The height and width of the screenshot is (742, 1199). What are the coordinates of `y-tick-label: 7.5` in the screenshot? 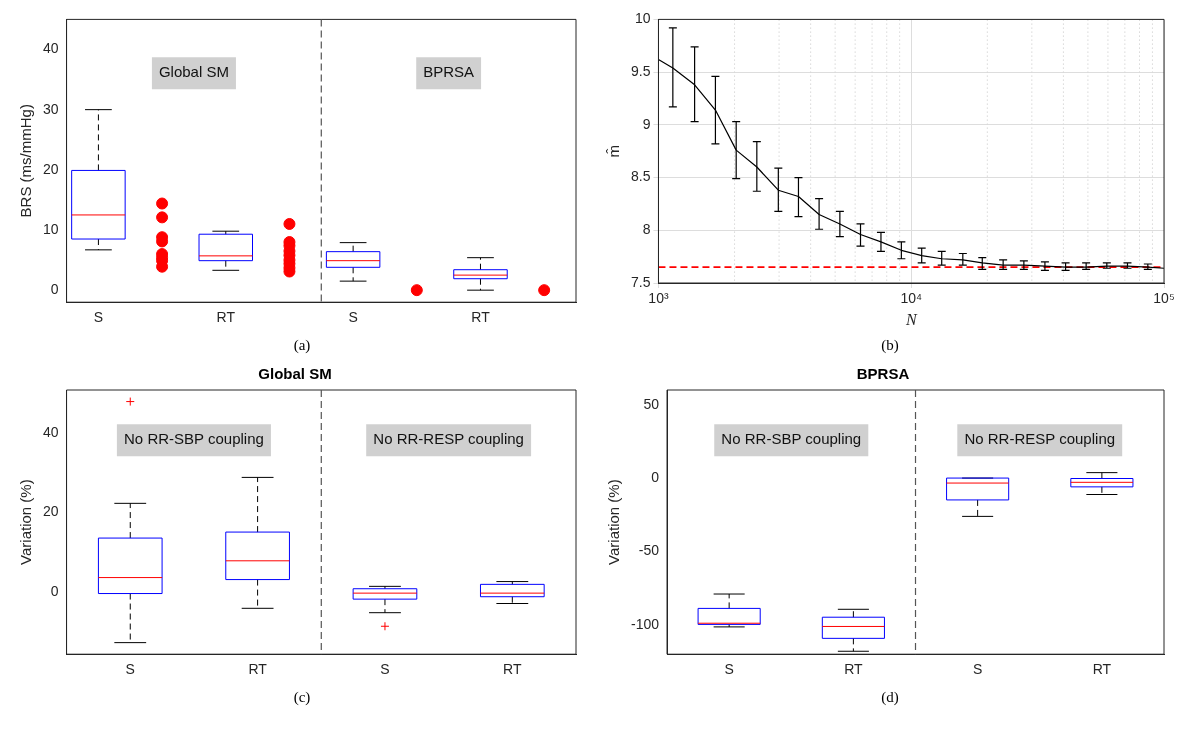 It's located at (640, 281).